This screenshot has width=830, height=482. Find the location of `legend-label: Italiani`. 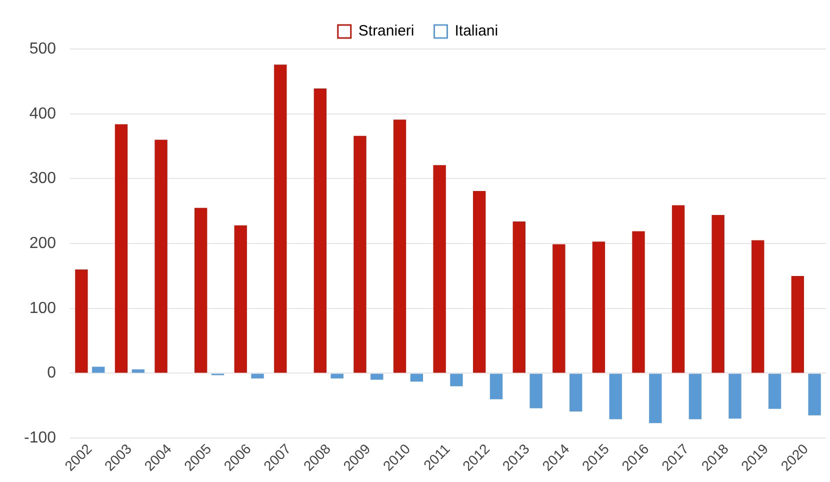

legend-label: Italiani is located at coordinates (476, 31).